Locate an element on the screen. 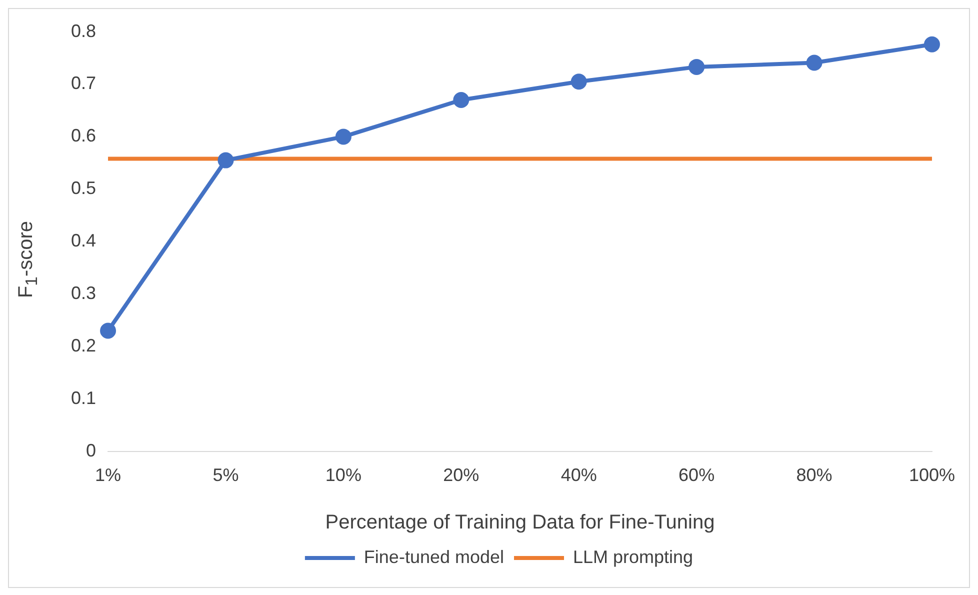  x-tick-label: 80% is located at coordinates (814, 475).